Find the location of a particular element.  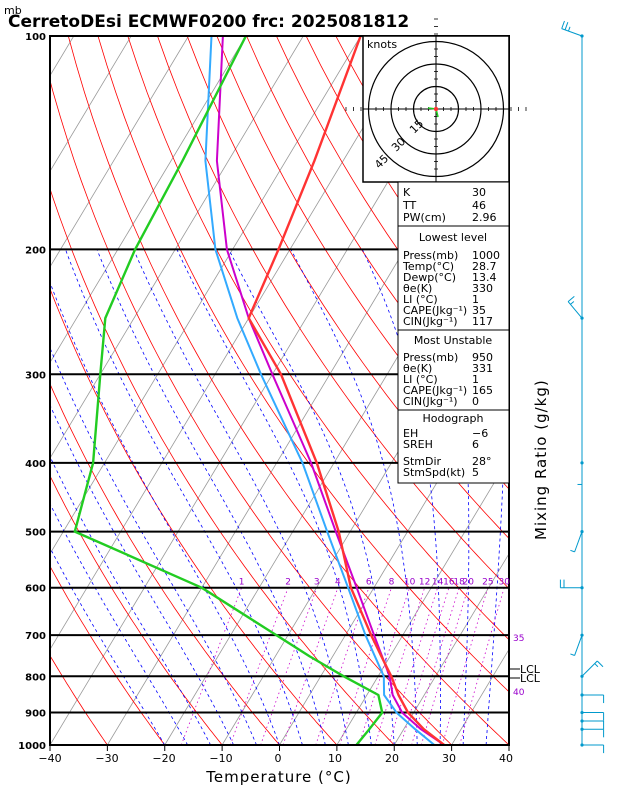

pressure-tick-label: 600 is located at coordinates (35, 589).